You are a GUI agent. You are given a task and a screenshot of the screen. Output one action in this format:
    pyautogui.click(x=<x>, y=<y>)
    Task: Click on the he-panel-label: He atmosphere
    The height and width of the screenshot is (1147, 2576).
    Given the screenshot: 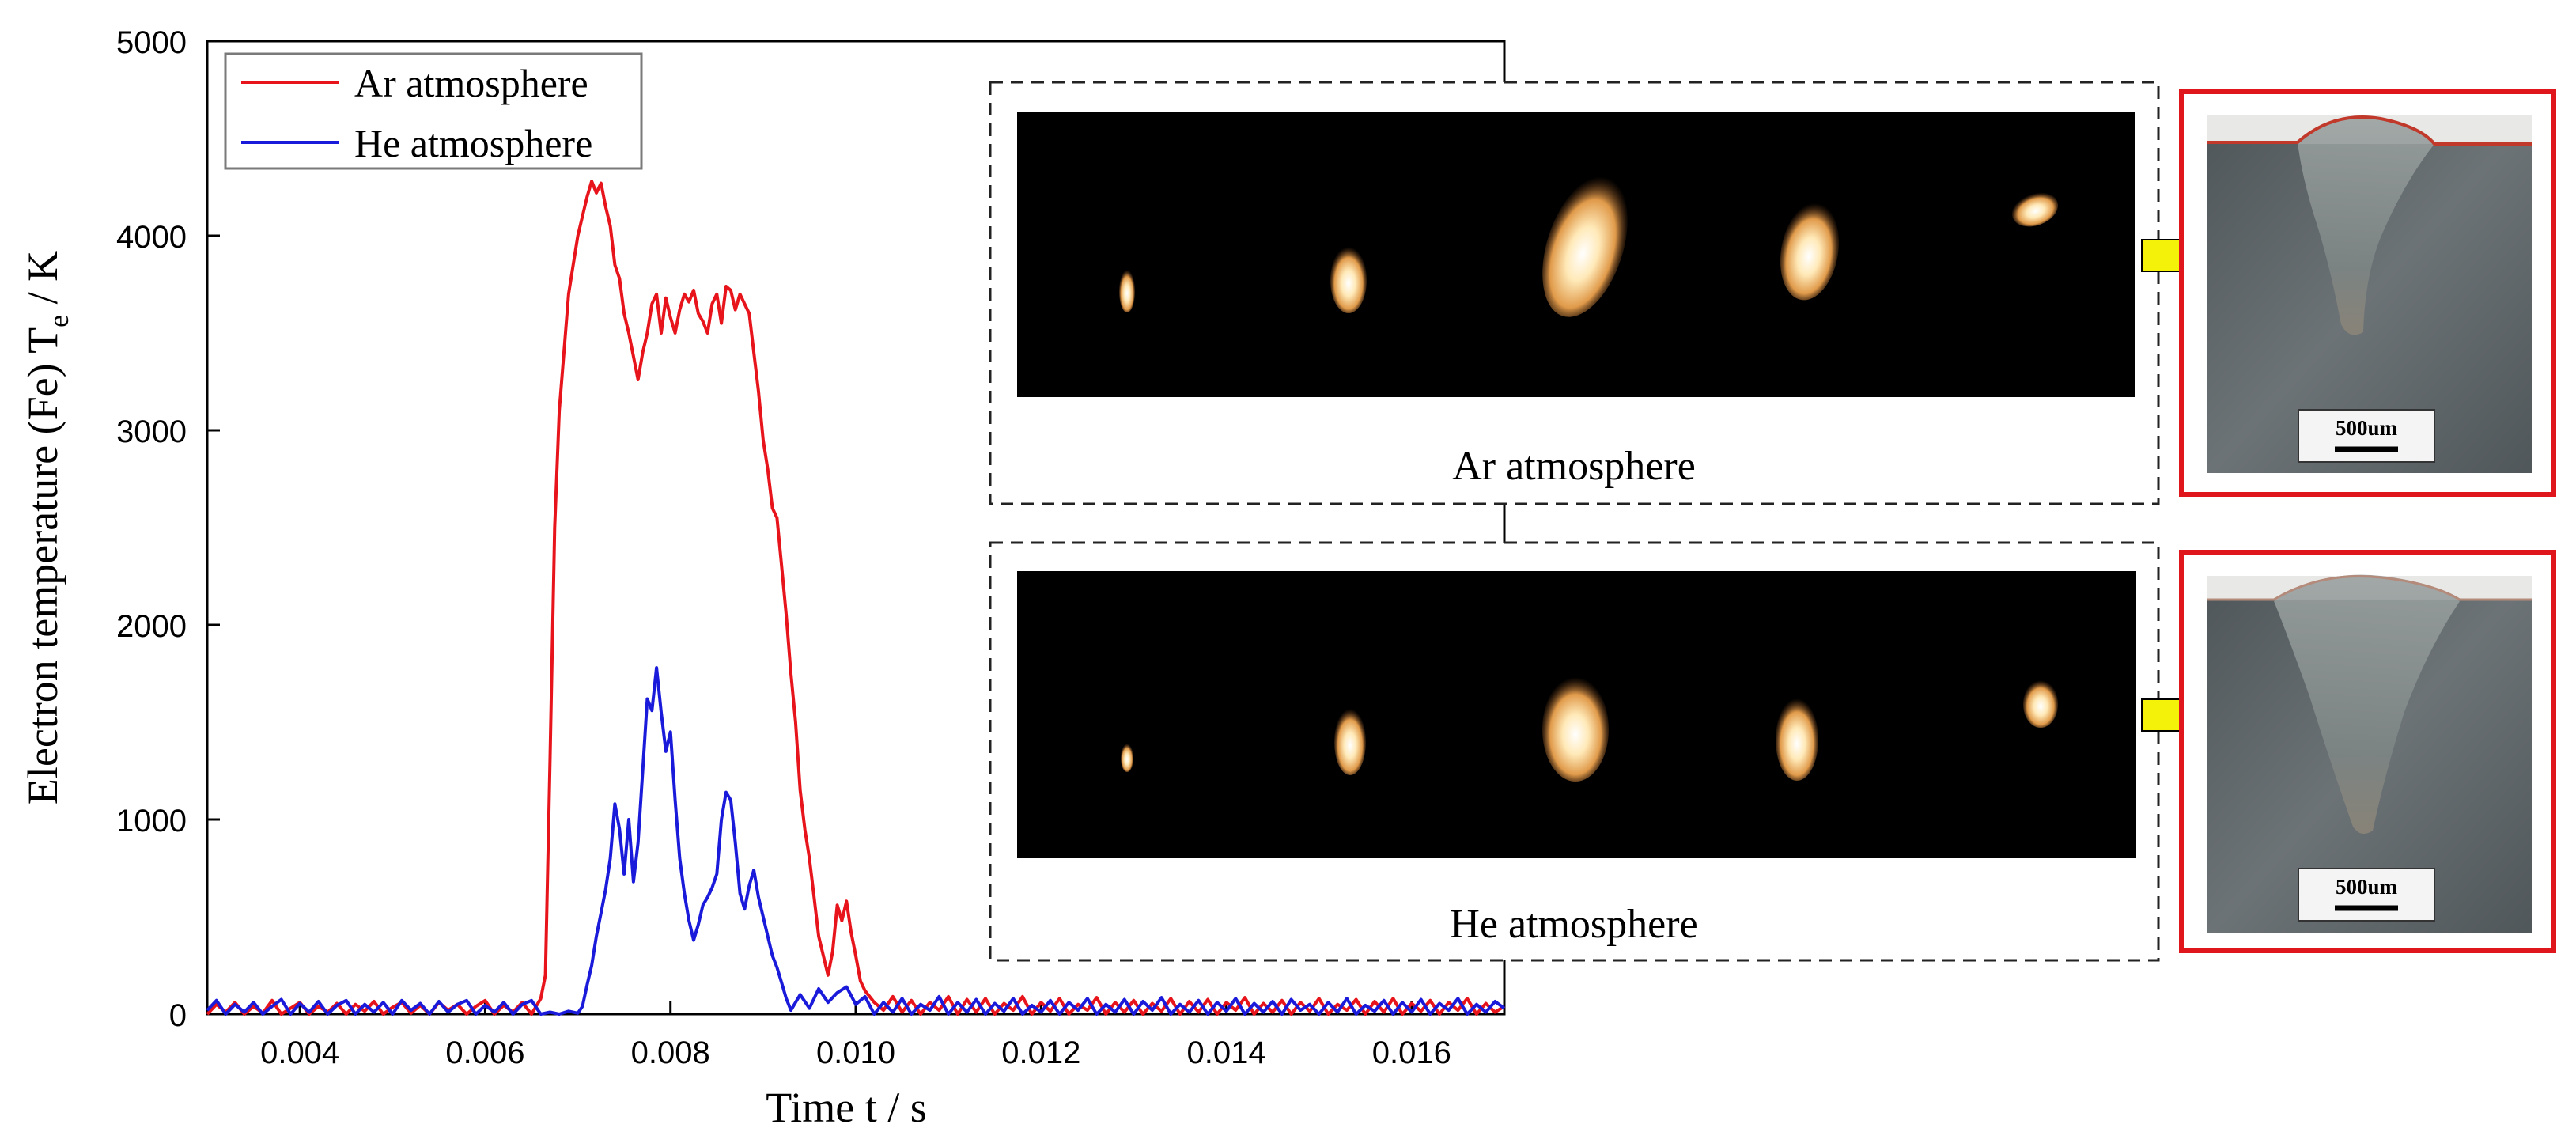 What is the action you would take?
    pyautogui.click(x=1573, y=924)
    